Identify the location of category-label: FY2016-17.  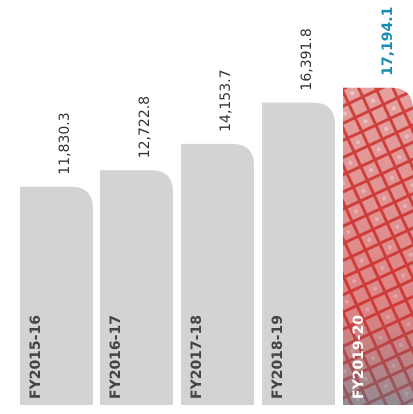
(116, 357).